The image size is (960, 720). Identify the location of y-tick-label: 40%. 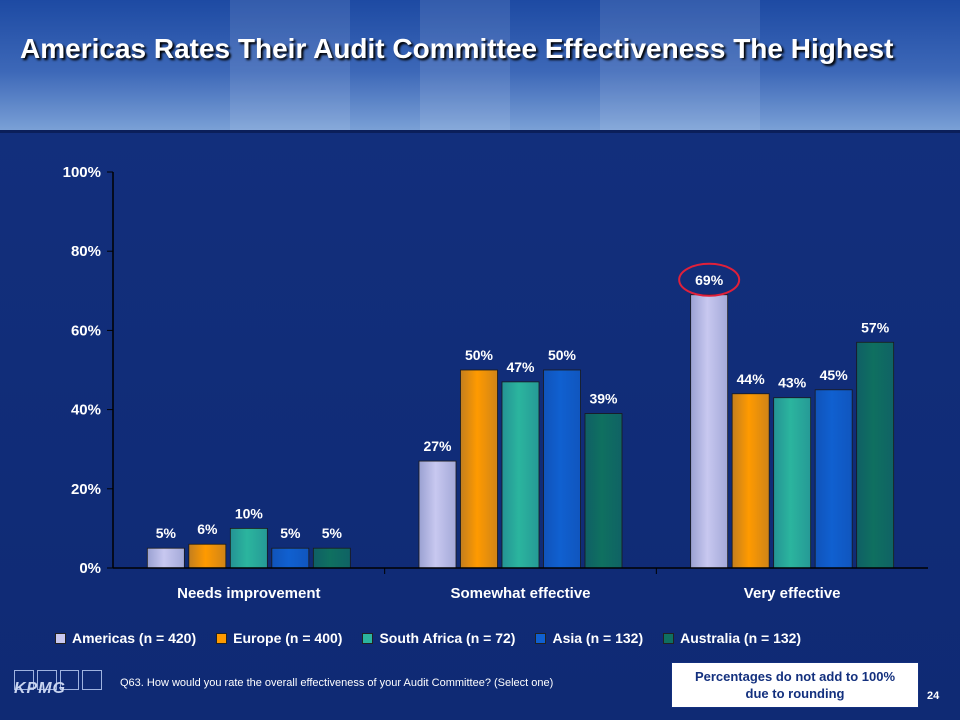
(86, 410).